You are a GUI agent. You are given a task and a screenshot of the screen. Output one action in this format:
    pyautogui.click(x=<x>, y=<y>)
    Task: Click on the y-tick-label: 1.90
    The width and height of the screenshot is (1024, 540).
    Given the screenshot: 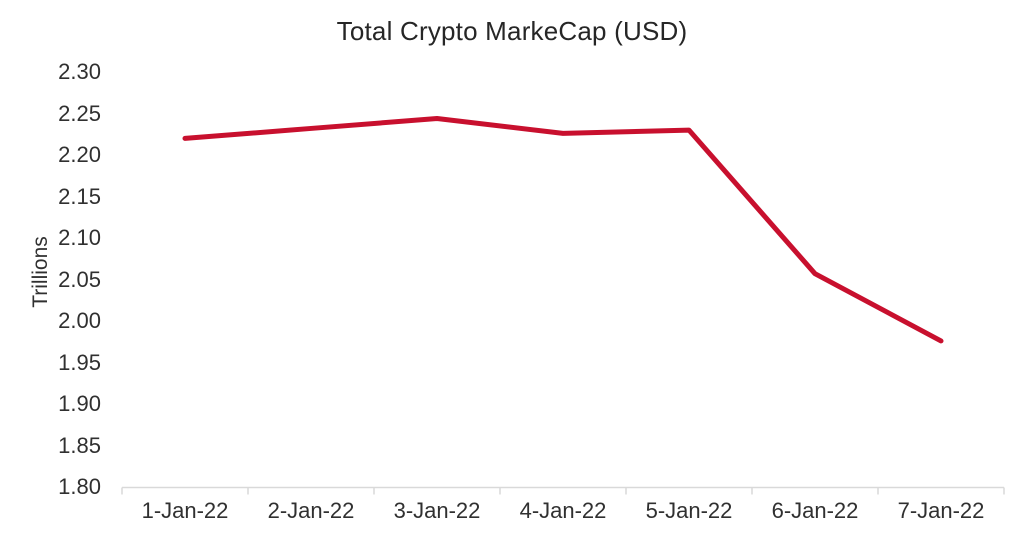 What is the action you would take?
    pyautogui.click(x=79, y=403)
    